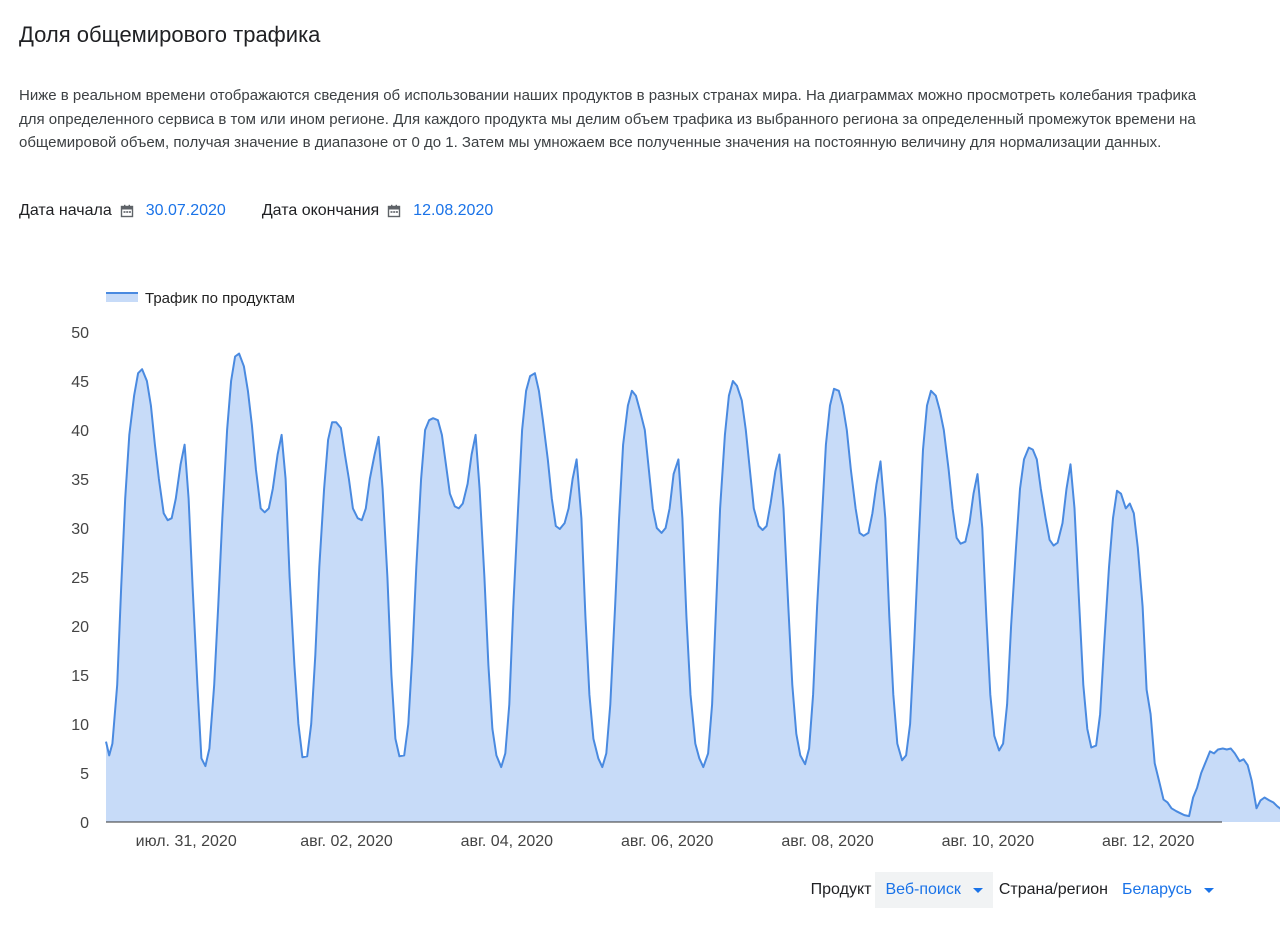  What do you see at coordinates (170, 34) in the screenshot?
I see `page-title: Доля общемирового трафика` at bounding box center [170, 34].